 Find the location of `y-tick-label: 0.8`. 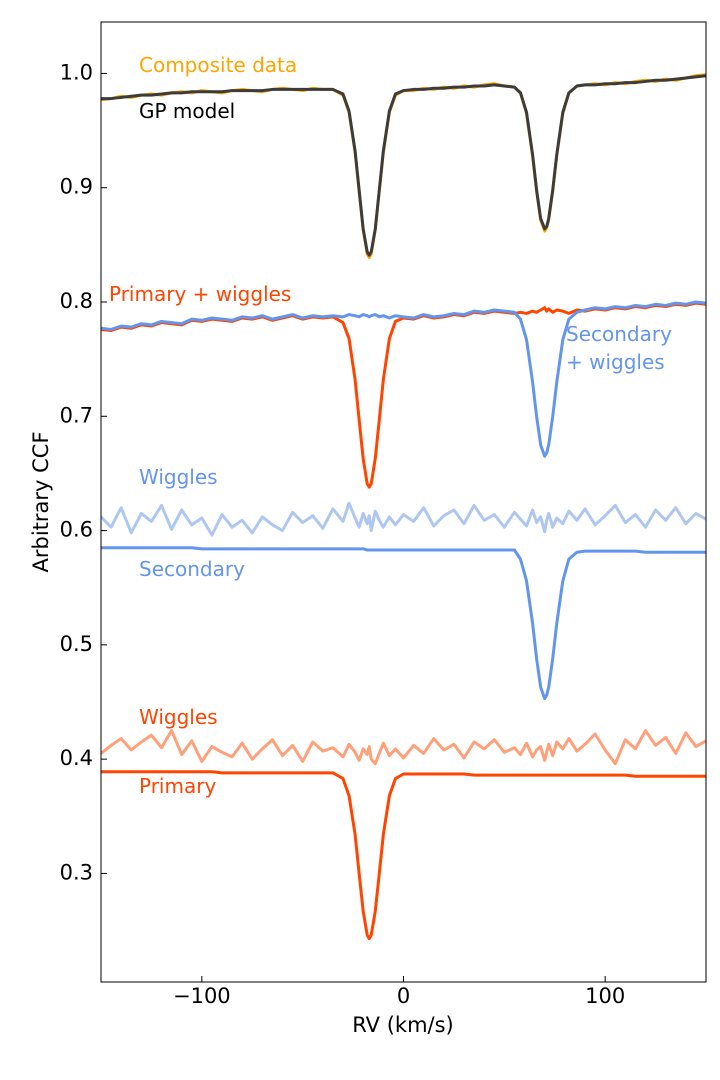

y-tick-label: 0.8 is located at coordinates (76, 301).